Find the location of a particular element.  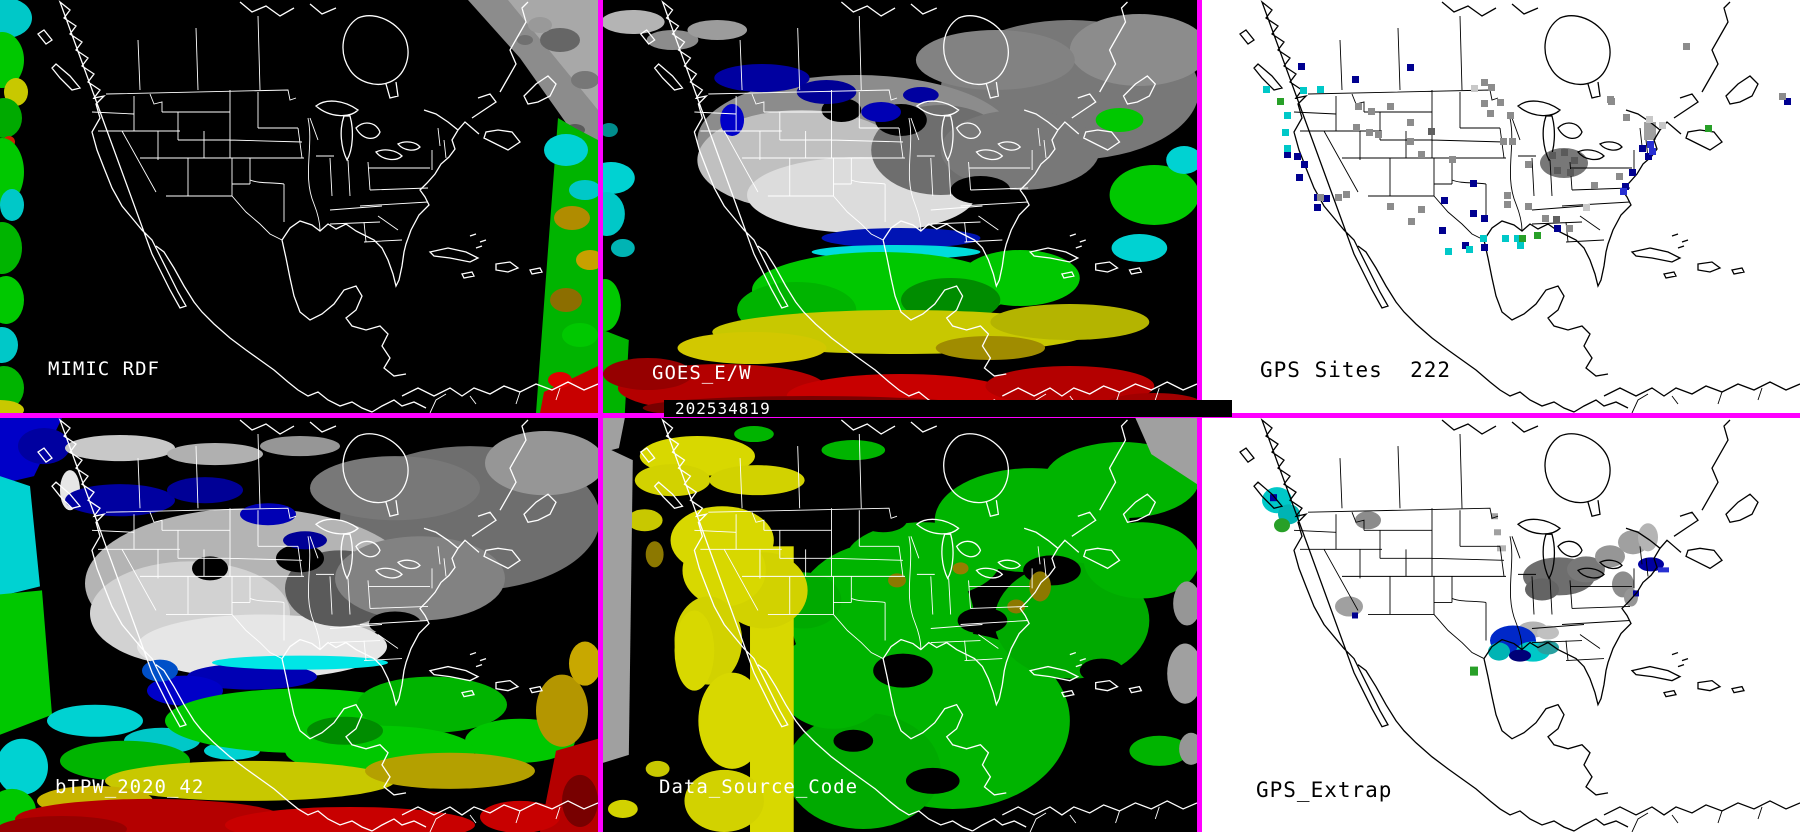

panel-label-gps-extrap: GPS_Extrap is located at coordinates (1324, 790).